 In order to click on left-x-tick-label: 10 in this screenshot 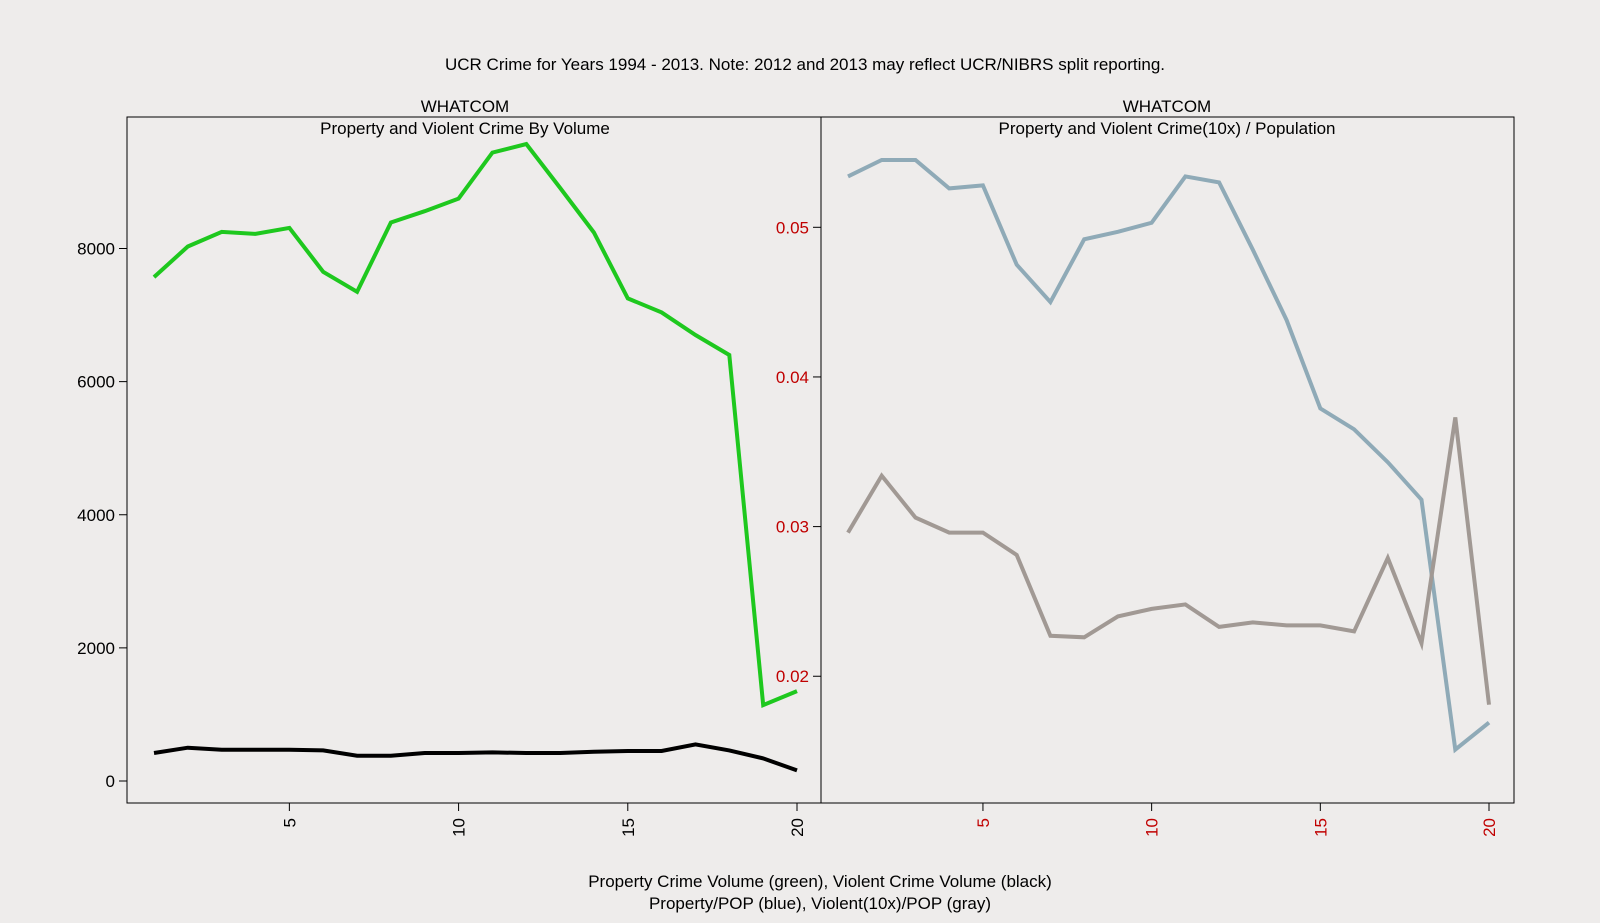, I will do `click(459, 827)`.